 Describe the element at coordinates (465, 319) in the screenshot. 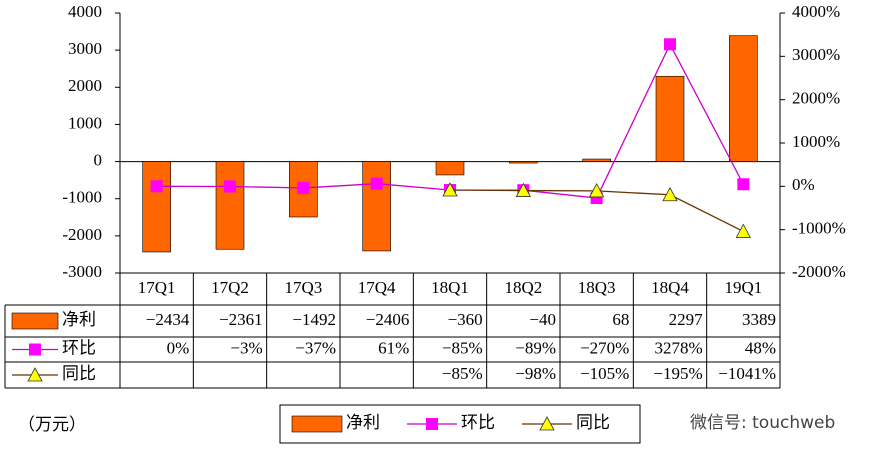

I see `table-value: −360` at that location.